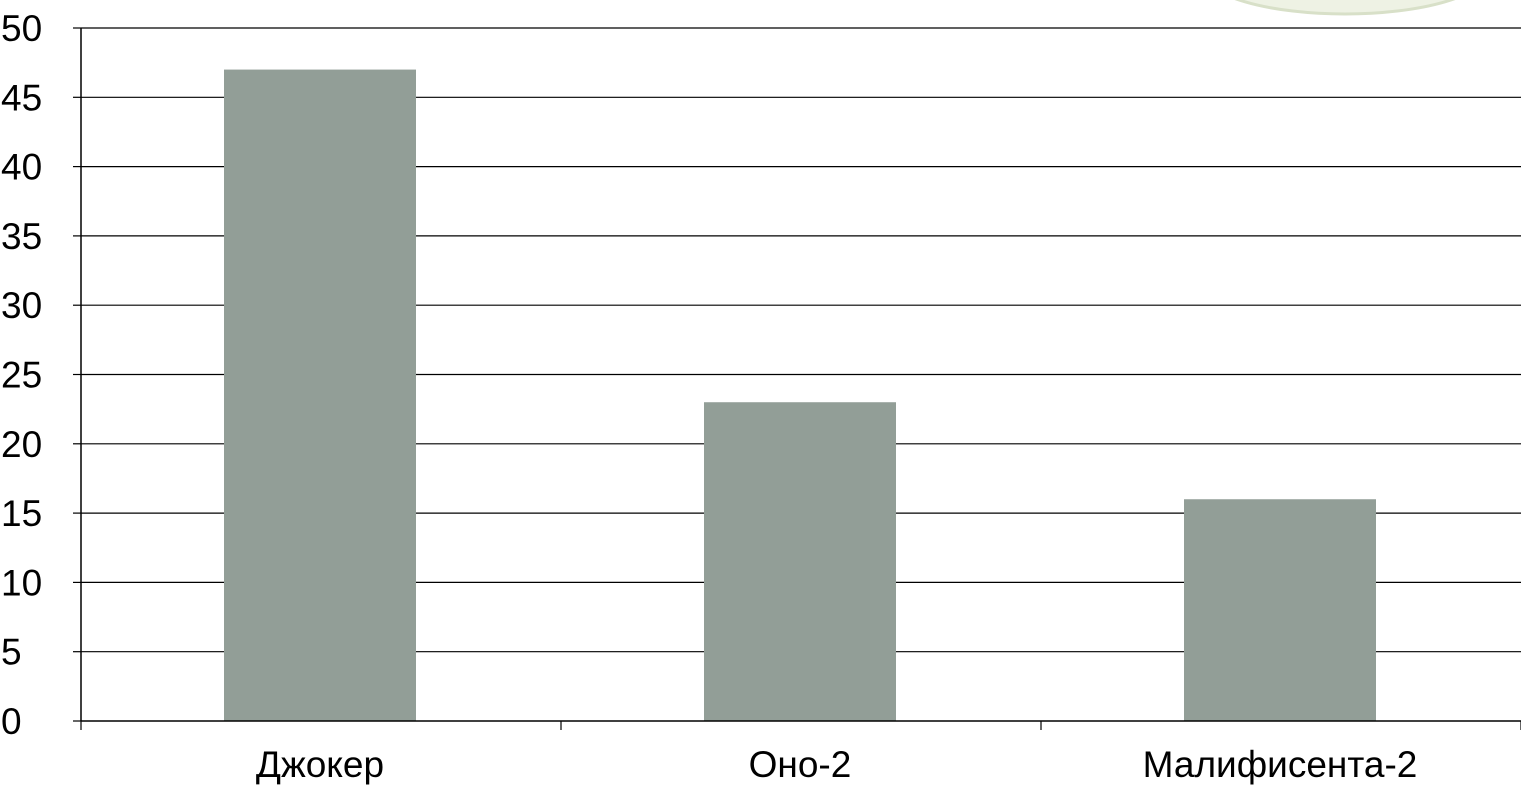  I want to click on y-tick-label: 50, so click(21, 28).